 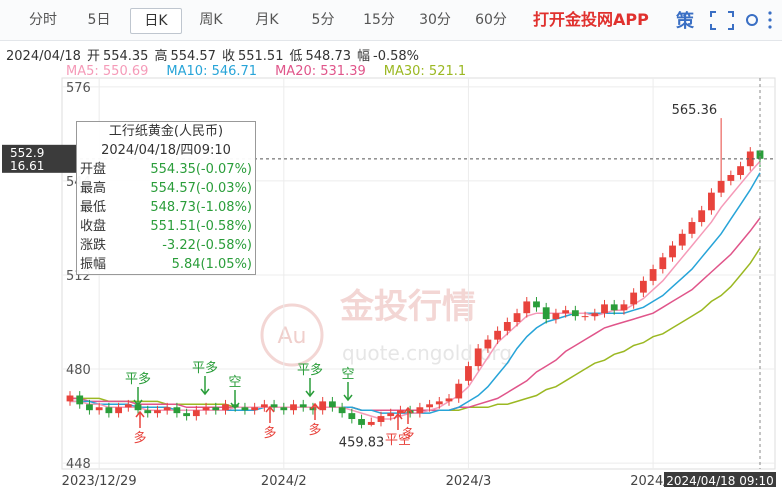 What do you see at coordinates (27, 153) in the screenshot?
I see `price-tag: 552.9` at bounding box center [27, 153].